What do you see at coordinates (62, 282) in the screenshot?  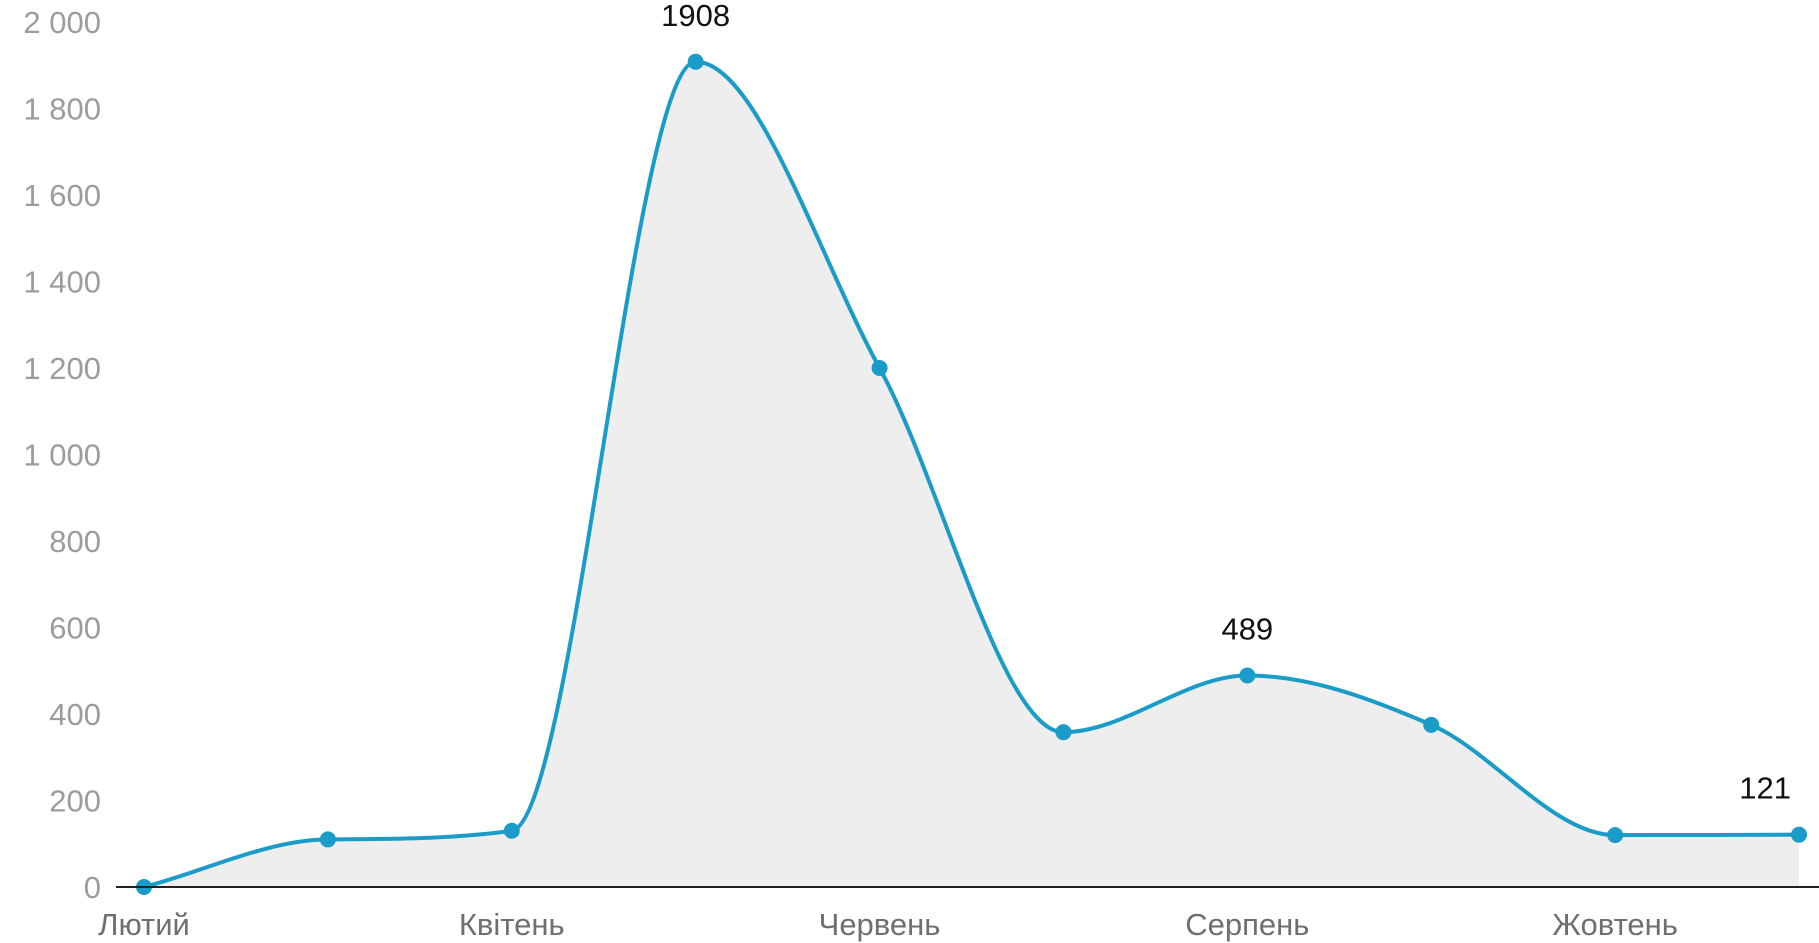 I see `y-tick-label: 1 400` at bounding box center [62, 282].